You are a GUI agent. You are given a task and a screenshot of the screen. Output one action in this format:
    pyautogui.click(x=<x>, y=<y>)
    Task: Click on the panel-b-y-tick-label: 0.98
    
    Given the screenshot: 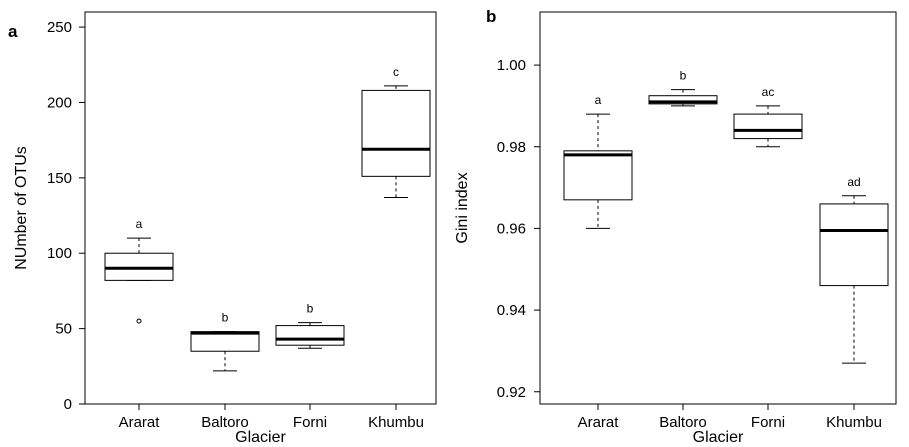 What is the action you would take?
    pyautogui.click(x=511, y=147)
    